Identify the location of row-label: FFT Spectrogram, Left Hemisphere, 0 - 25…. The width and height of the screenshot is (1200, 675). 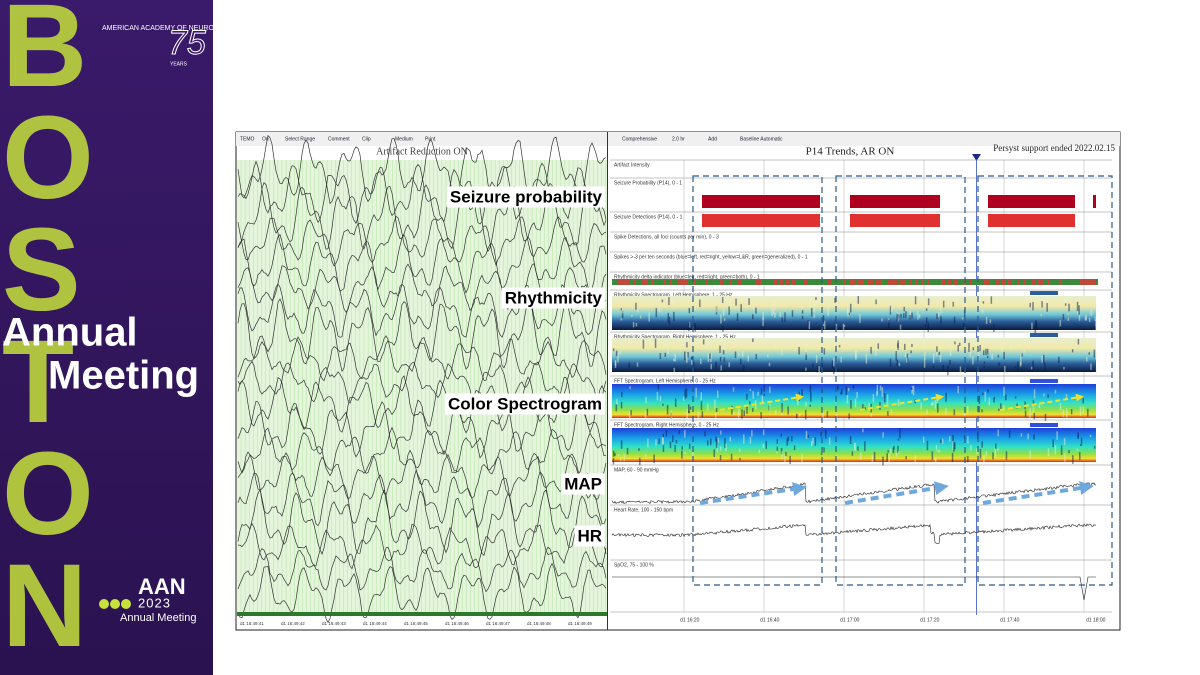
(665, 381).